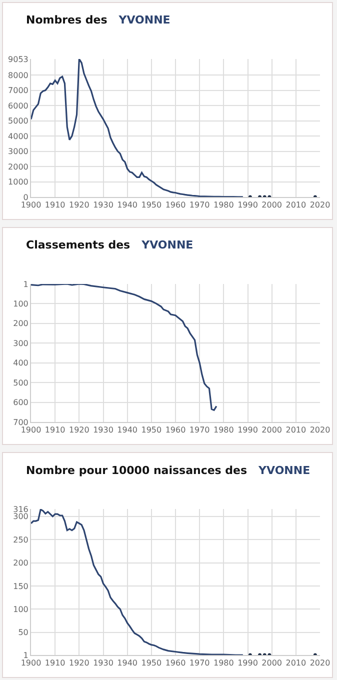  I want to click on y-tick-label: 5000, so click(18, 121).